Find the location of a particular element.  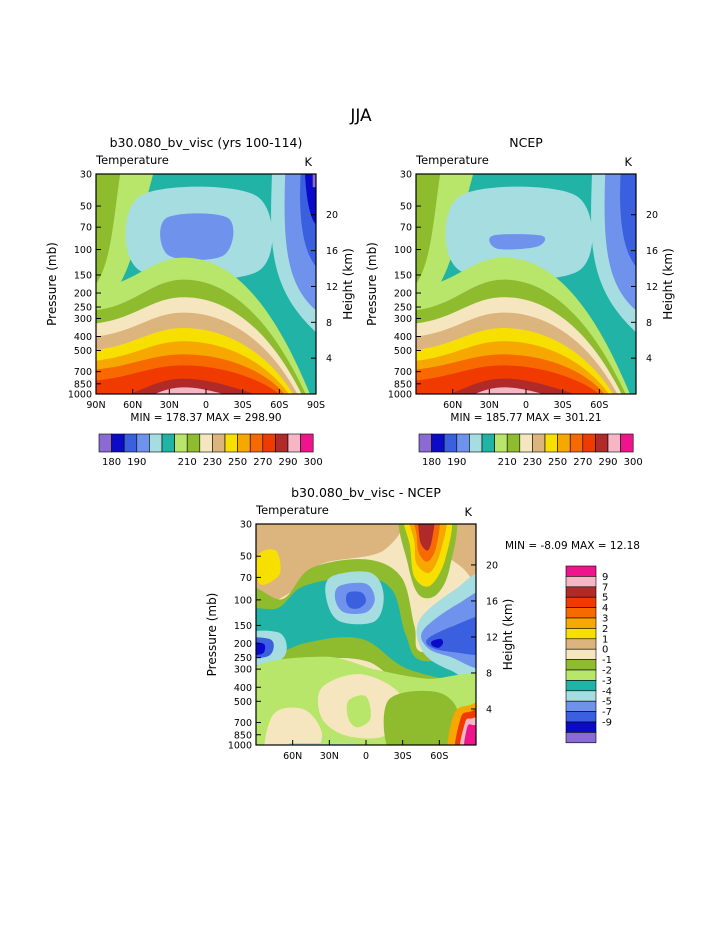

chart-title: NCEP is located at coordinates (526, 142).